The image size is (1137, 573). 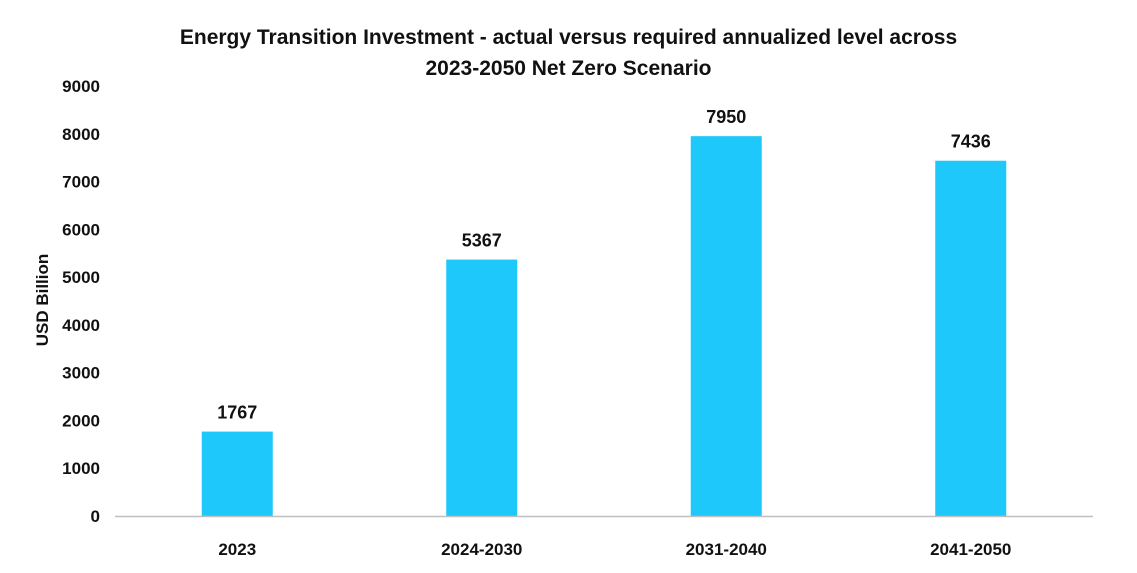 What do you see at coordinates (81, 468) in the screenshot?
I see `y-tick-label: 1000` at bounding box center [81, 468].